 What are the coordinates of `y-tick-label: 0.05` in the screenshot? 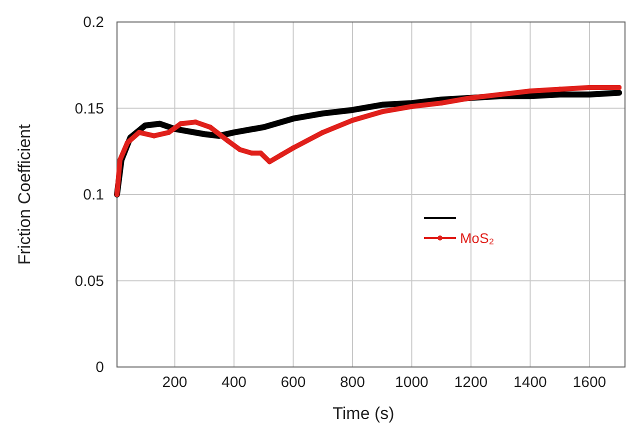 It's located at (89, 281).